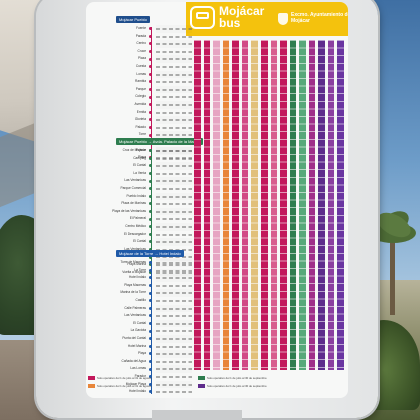  I want to click on brand-name: Mojácar, so click(242, 11).